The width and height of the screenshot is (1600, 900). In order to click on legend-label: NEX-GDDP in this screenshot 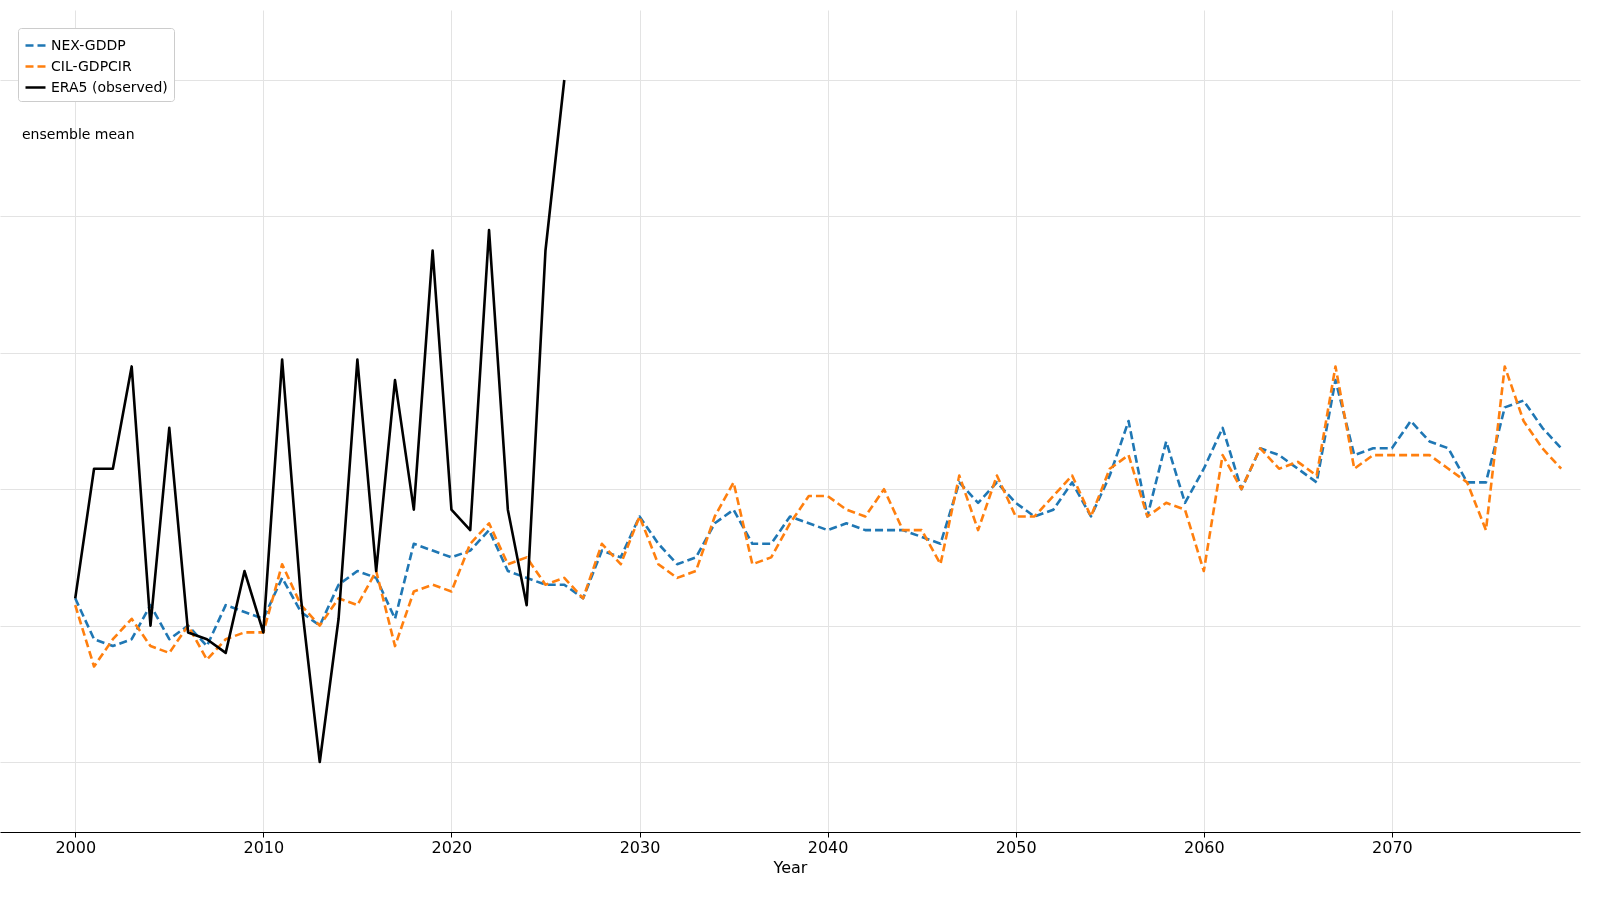, I will do `click(88, 44)`.